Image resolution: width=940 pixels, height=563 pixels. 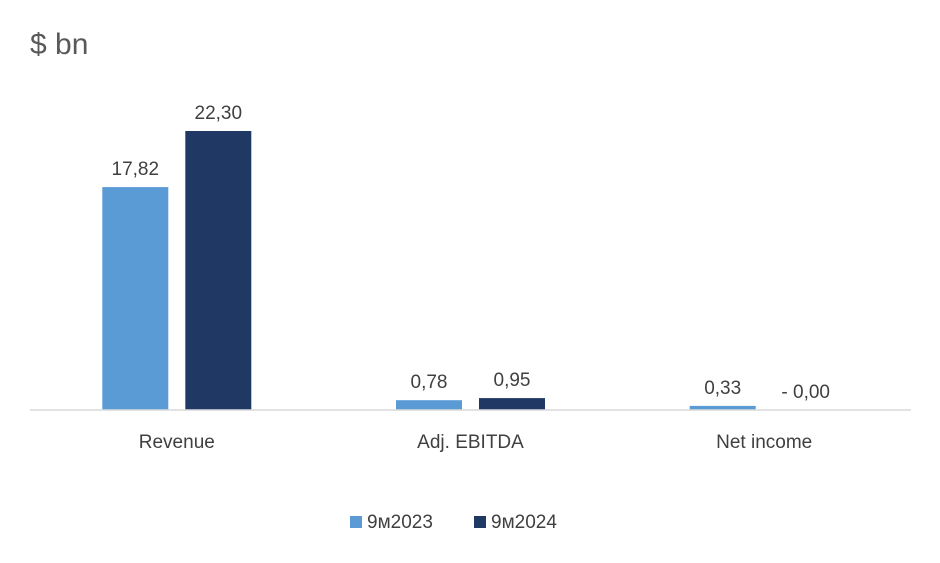 What do you see at coordinates (512, 404) in the screenshot?
I see `bar-adj-ebitda-9м2024` at bounding box center [512, 404].